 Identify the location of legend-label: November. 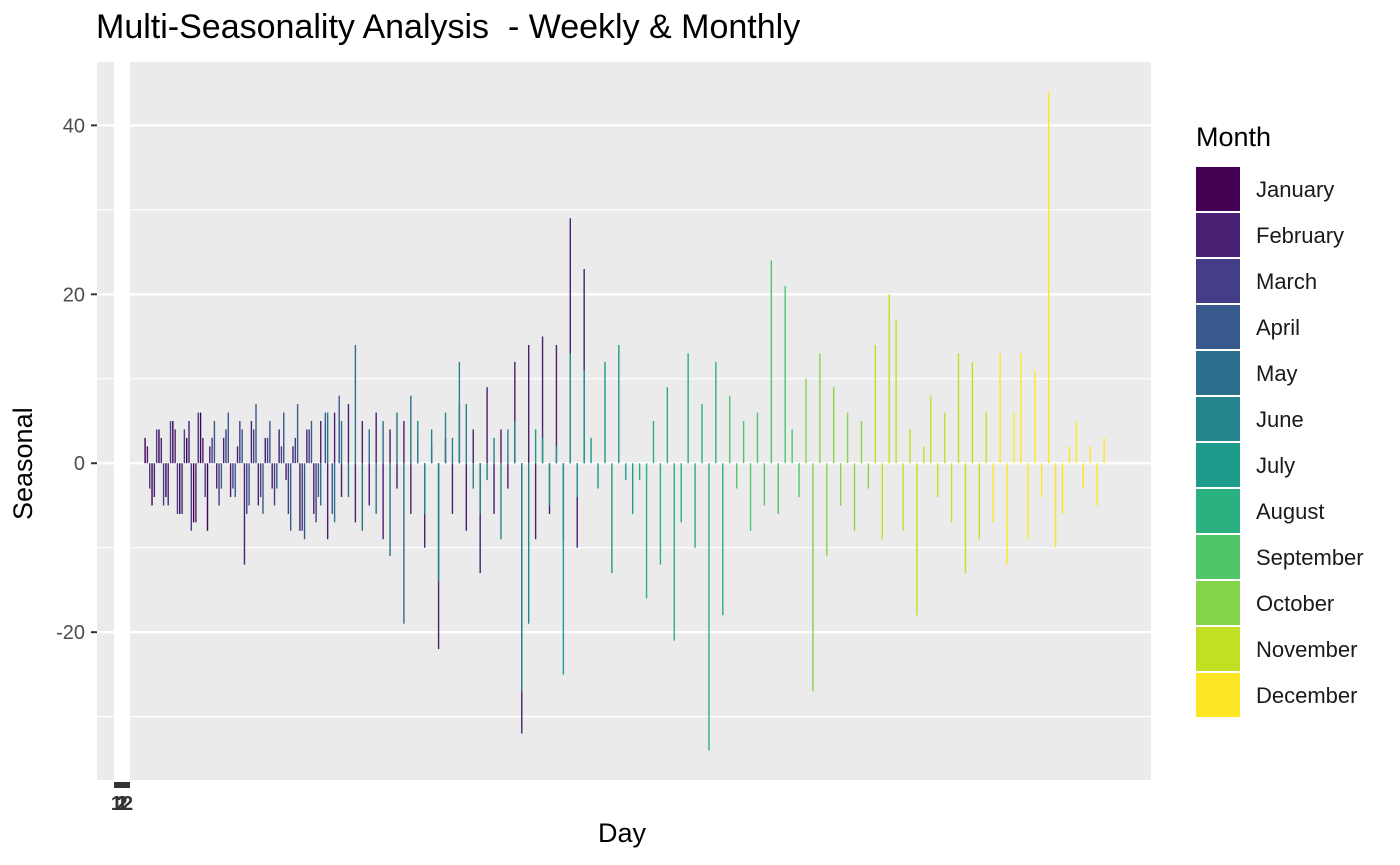
(1307, 649).